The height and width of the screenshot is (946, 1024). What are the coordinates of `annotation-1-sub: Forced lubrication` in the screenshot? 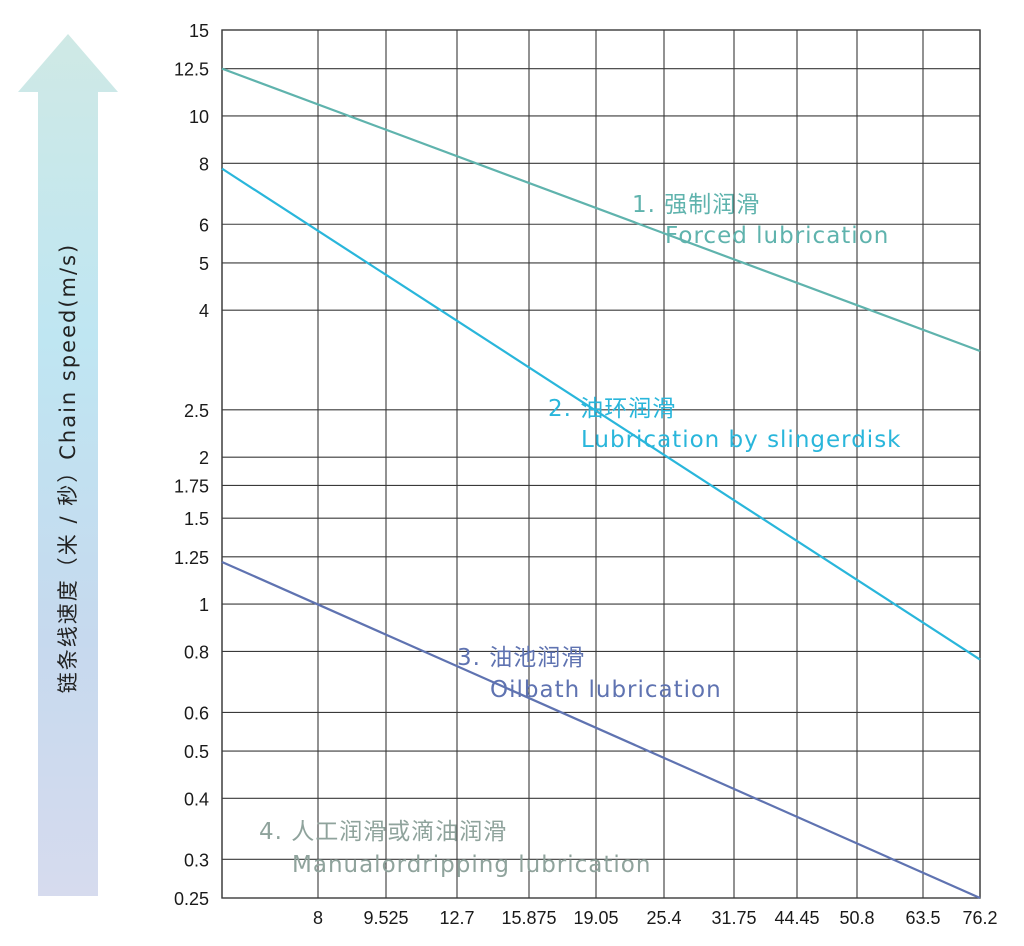 It's located at (777, 236).